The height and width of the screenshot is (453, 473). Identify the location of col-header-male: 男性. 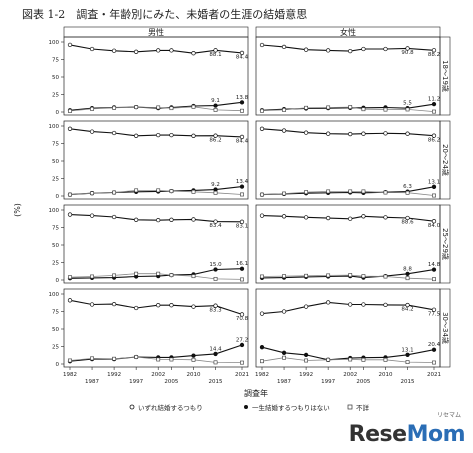
(156, 32).